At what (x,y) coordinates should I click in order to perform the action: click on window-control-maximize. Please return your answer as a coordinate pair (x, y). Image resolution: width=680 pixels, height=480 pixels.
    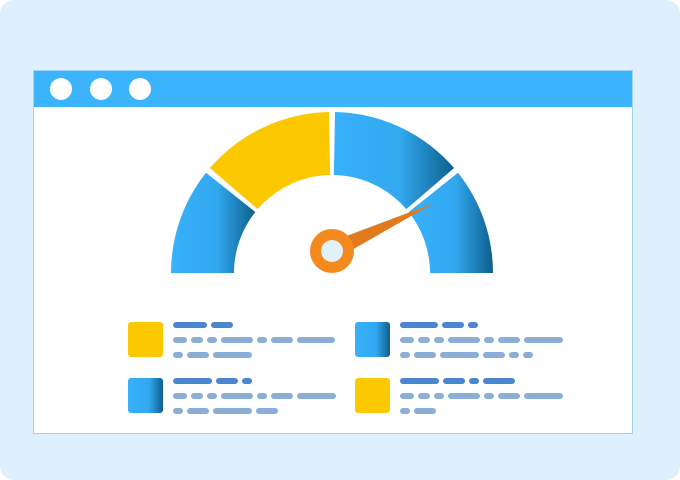
    Looking at the image, I should click on (140, 89).